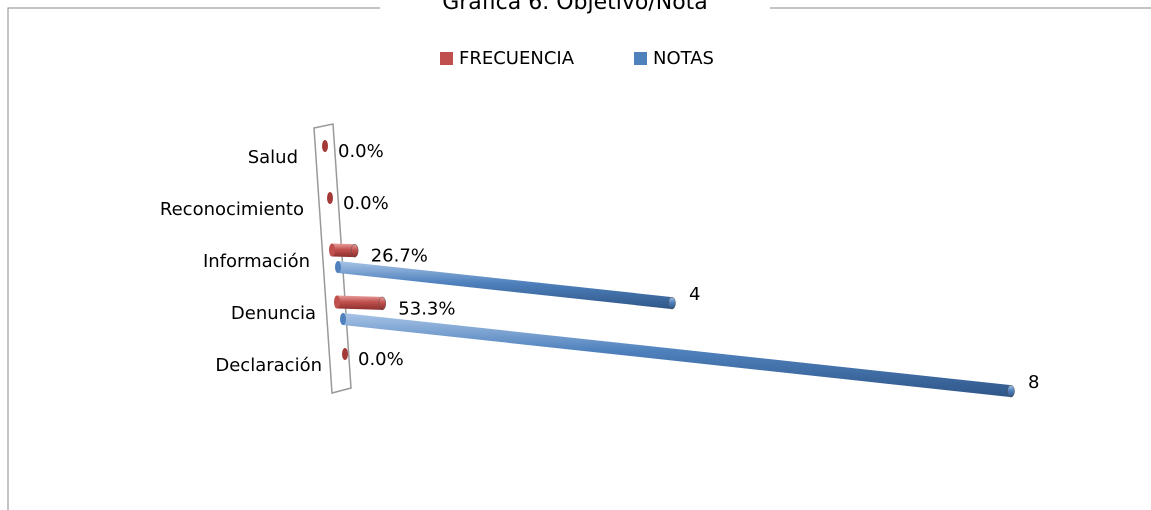 The image size is (1151, 510). I want to click on data-label: 4, so click(694, 294).